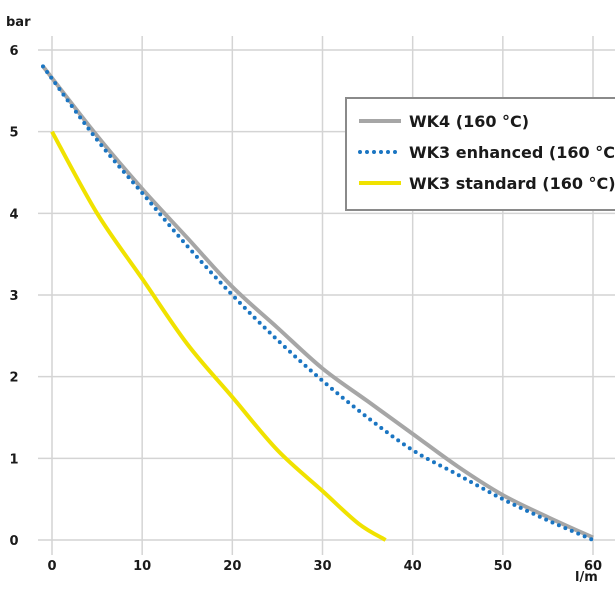  What do you see at coordinates (51, 566) in the screenshot?
I see `x-tick-label: 0` at bounding box center [51, 566].